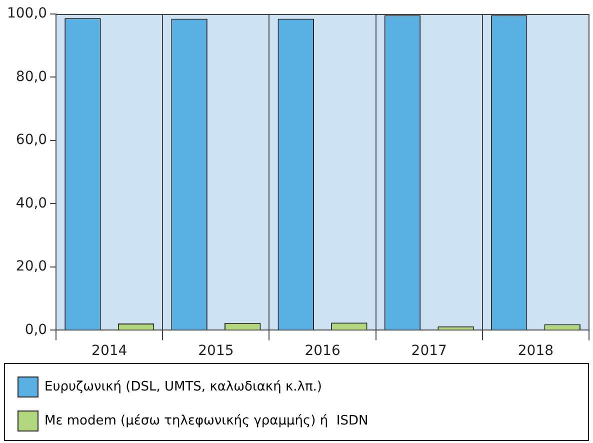  Describe the element at coordinates (429, 351) in the screenshot. I see `x-tick-label: 2017` at that location.